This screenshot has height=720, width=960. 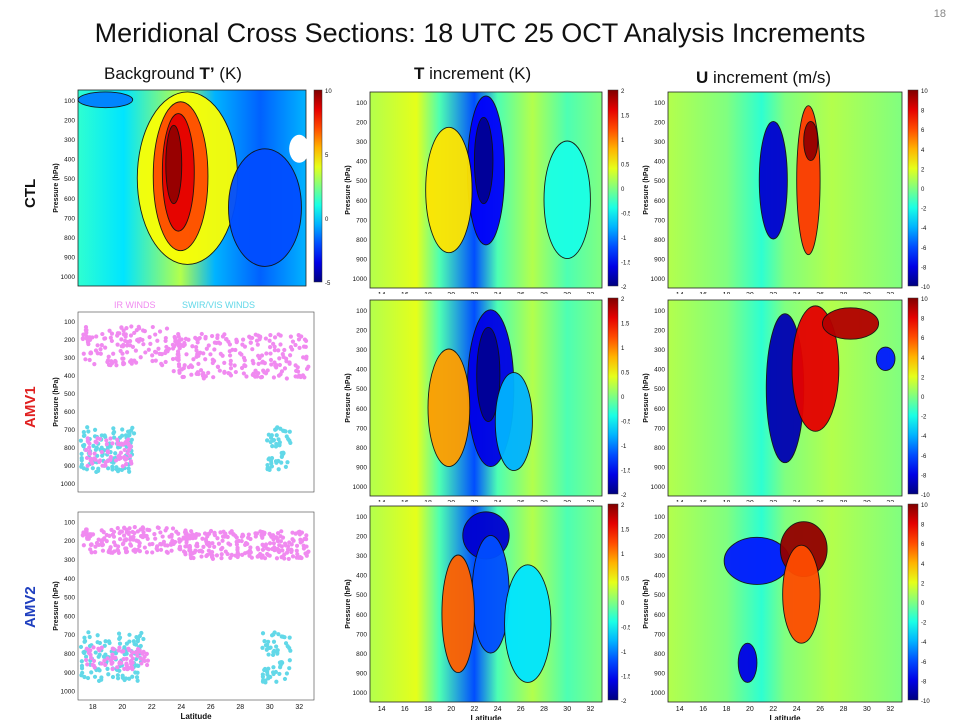 What do you see at coordinates (591, 501) in the screenshot?
I see `t2-xtick-32: 32` at bounding box center [591, 501].